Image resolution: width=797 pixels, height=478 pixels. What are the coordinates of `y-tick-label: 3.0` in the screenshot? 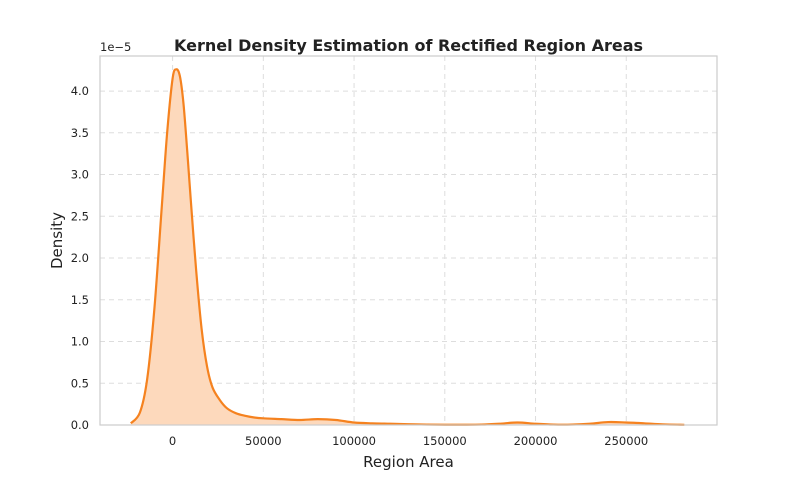 It's located at (80, 175).